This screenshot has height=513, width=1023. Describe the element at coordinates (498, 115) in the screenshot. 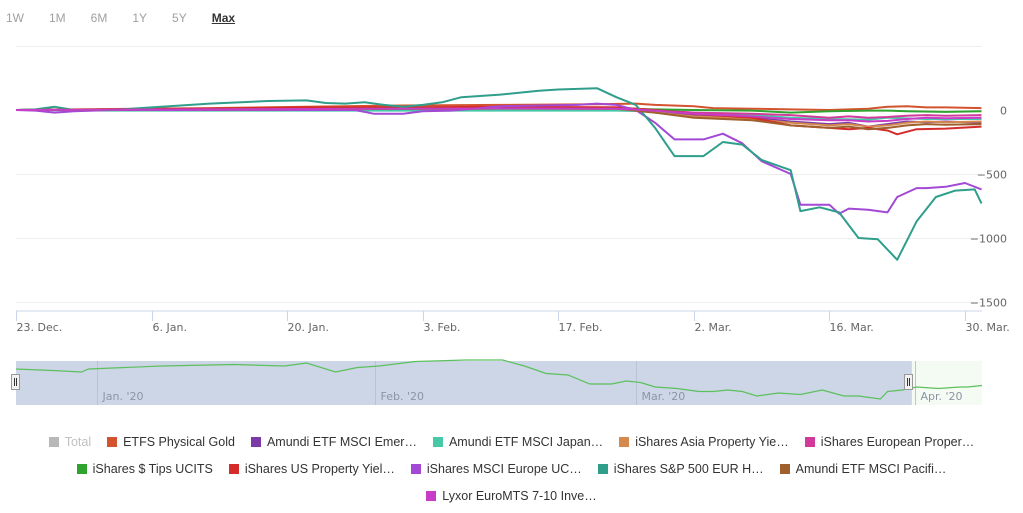

I see `series-line-lyxor-euromts-7-10-inve` at that location.